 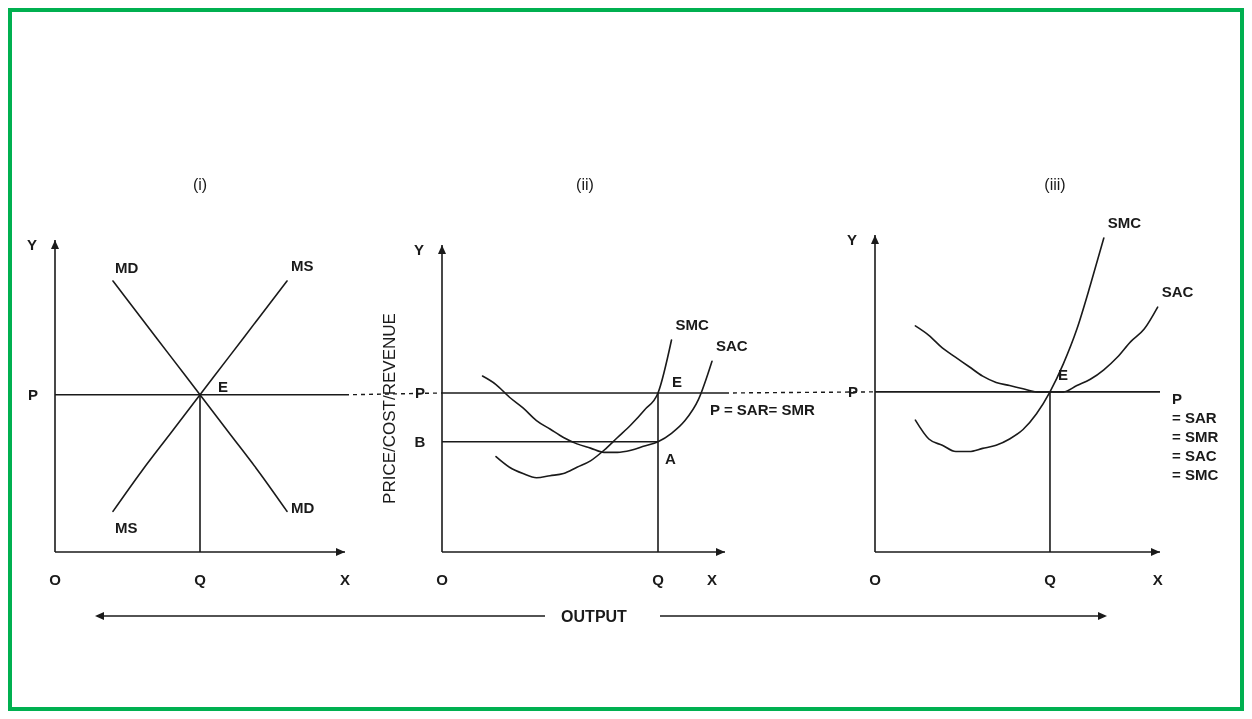 I want to click on text: = SAR, so click(x=1194, y=417).